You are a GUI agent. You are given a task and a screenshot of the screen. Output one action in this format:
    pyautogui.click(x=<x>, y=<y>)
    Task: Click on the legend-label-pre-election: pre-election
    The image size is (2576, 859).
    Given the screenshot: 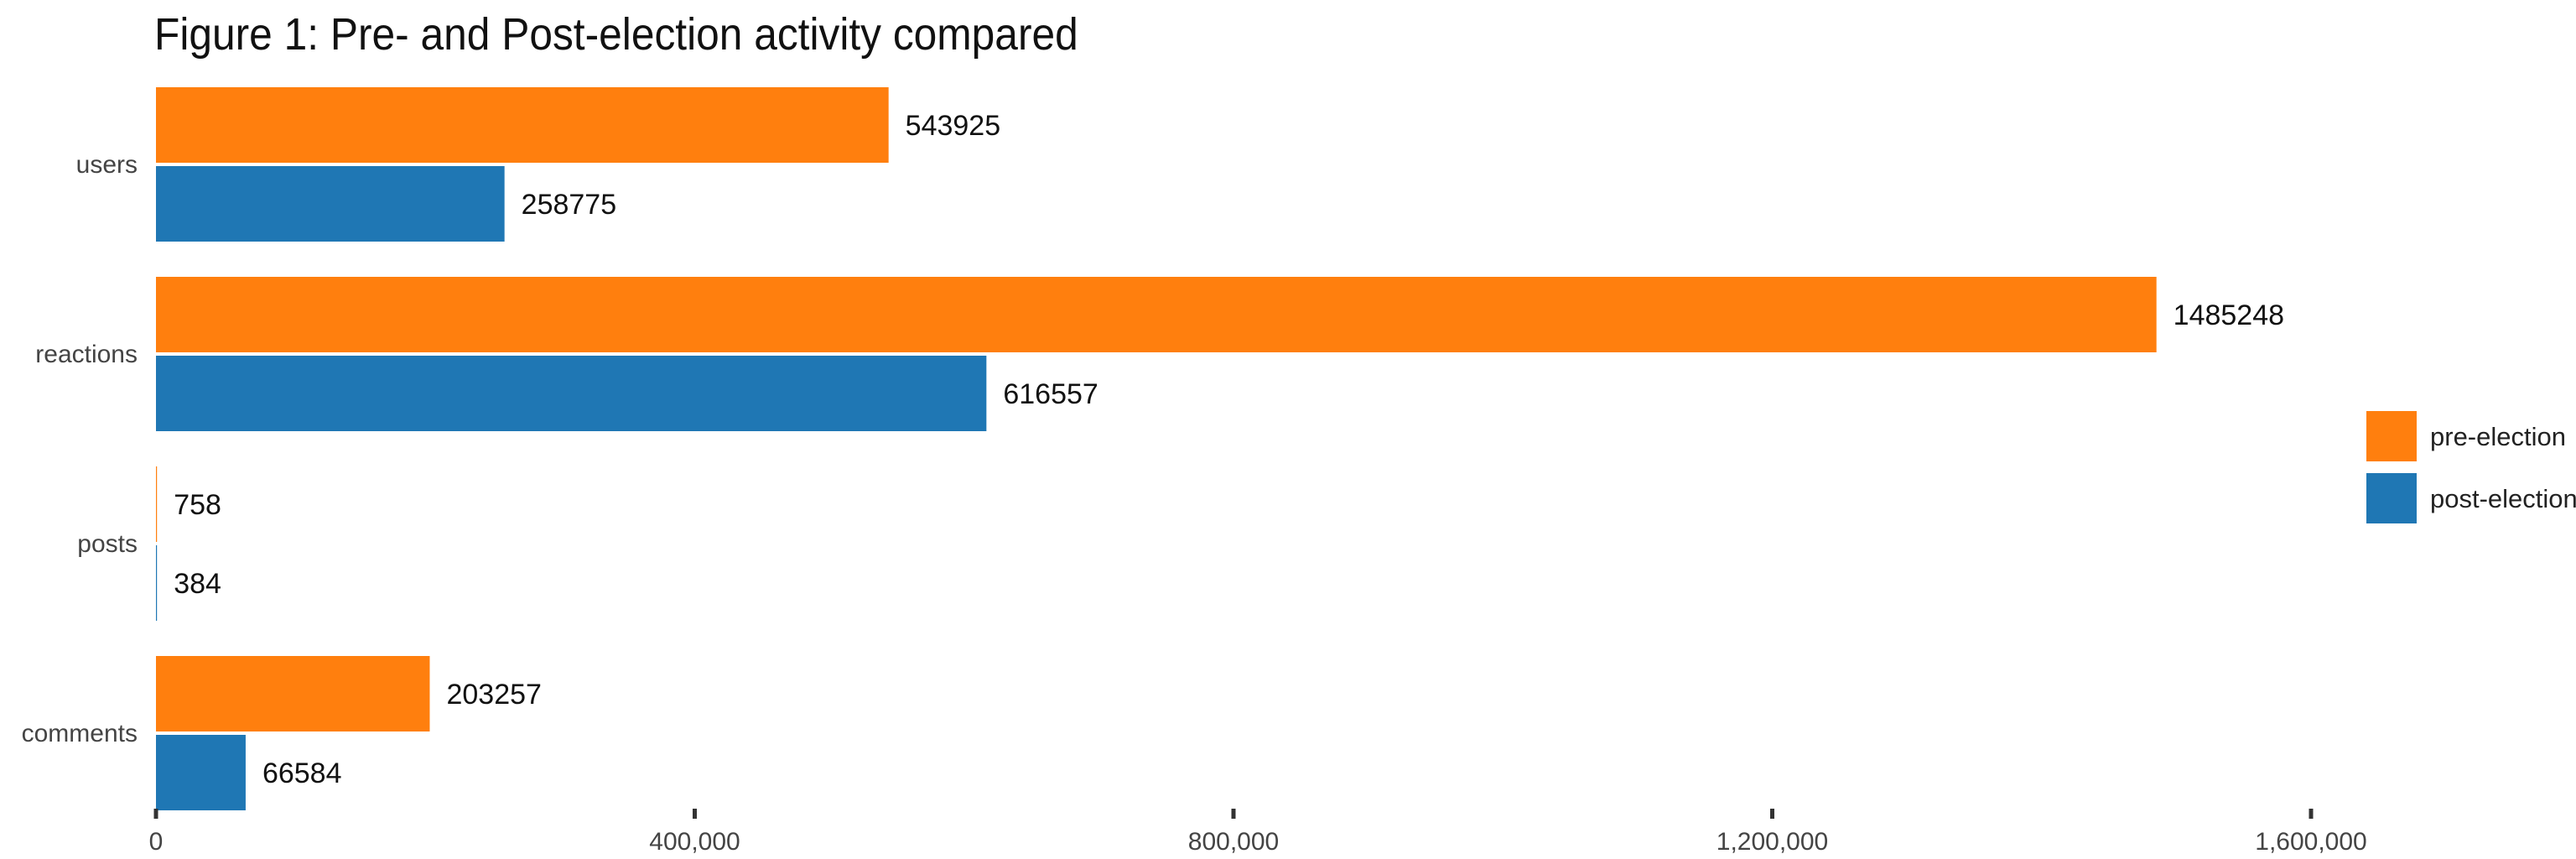 What is the action you would take?
    pyautogui.click(x=2498, y=436)
    